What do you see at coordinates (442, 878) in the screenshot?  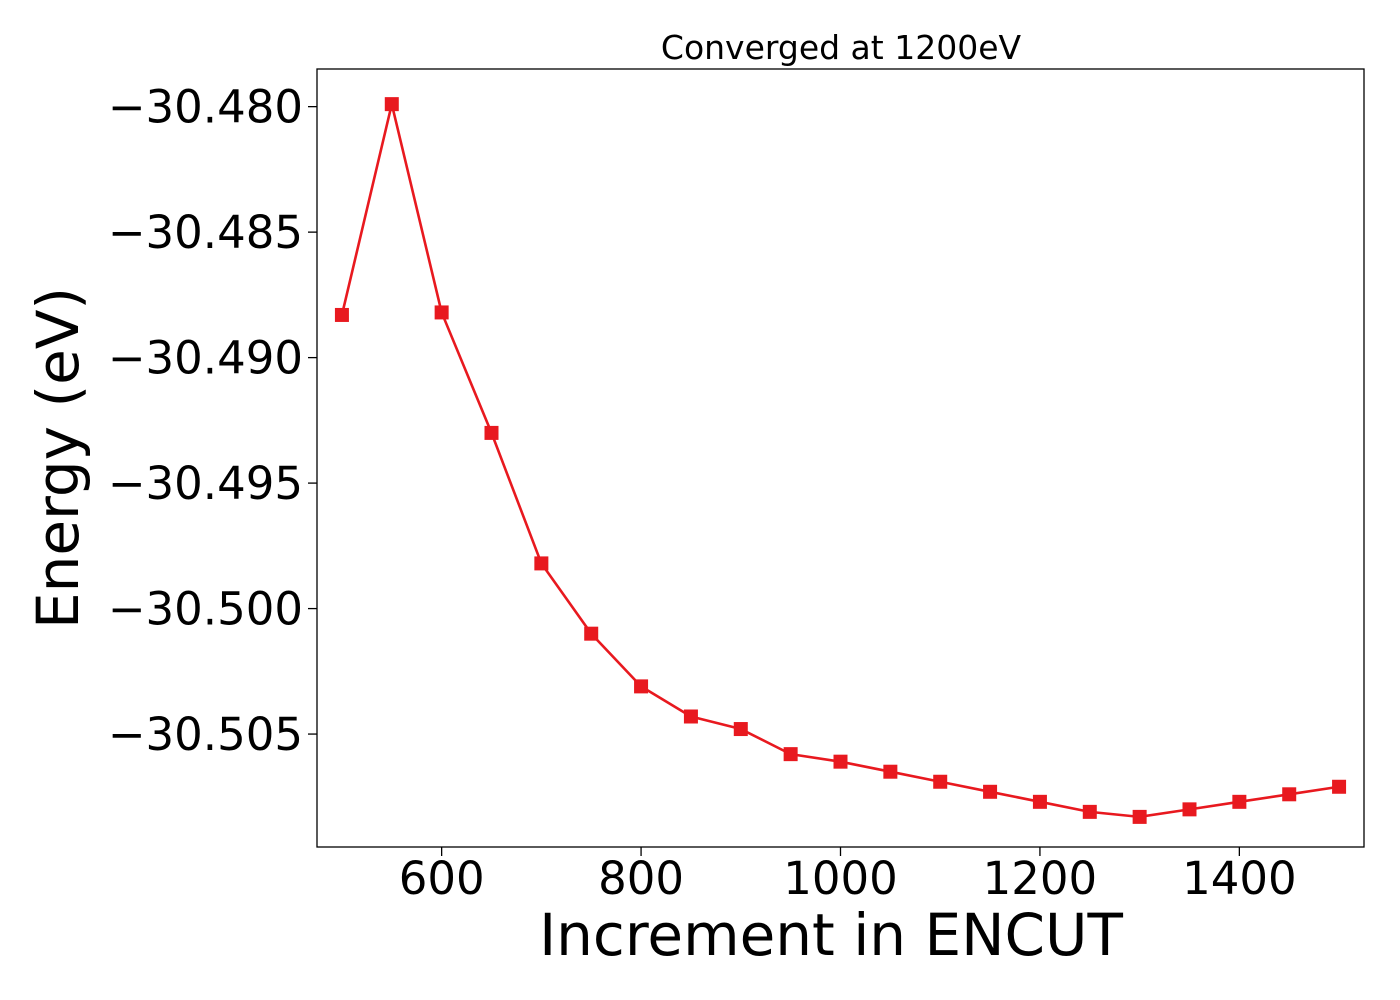 I see `x-tick-label: 600` at bounding box center [442, 878].